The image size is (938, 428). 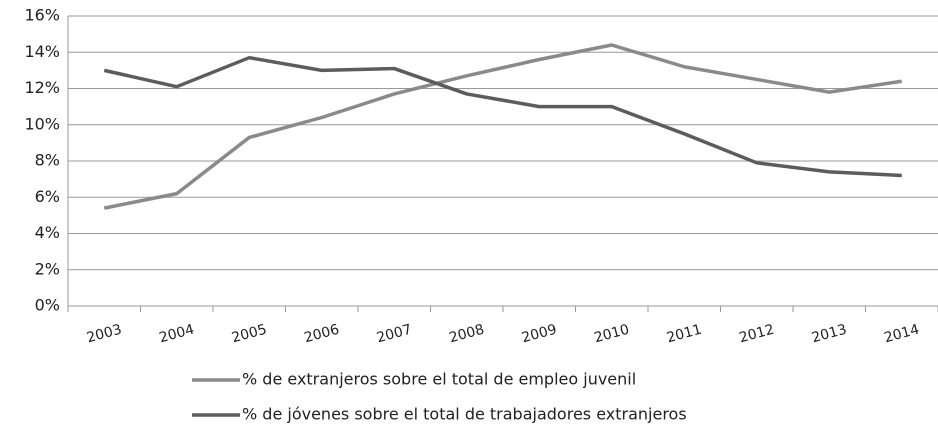 I want to click on x-tick-label: 2012, so click(x=756, y=334).